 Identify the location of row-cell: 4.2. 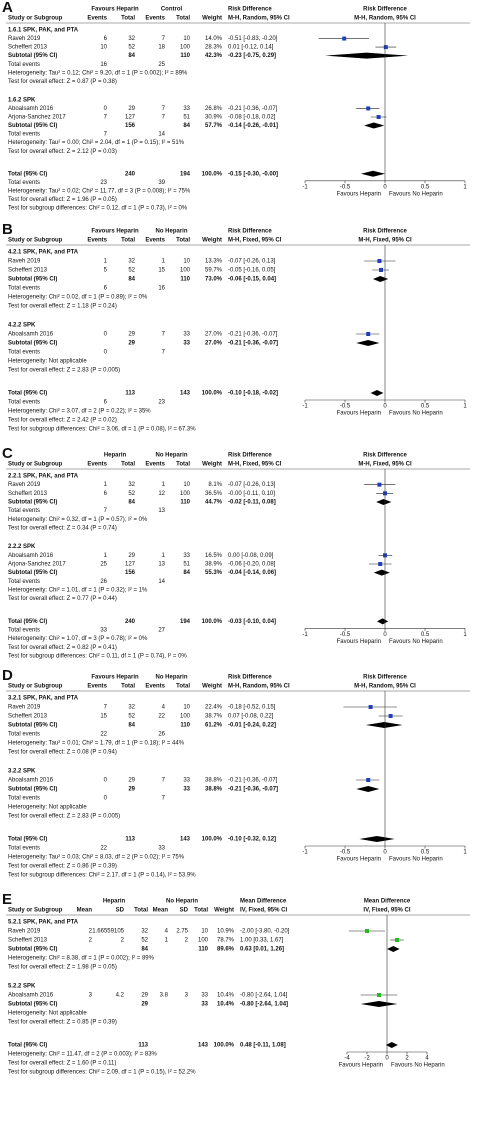
(120, 996).